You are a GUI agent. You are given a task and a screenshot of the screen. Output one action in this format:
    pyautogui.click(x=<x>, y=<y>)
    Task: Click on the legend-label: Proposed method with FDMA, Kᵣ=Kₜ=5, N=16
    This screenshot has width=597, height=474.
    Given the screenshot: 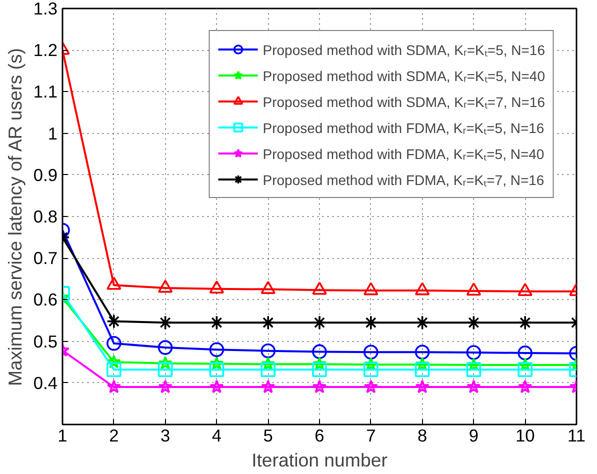 What is the action you would take?
    pyautogui.click(x=403, y=127)
    